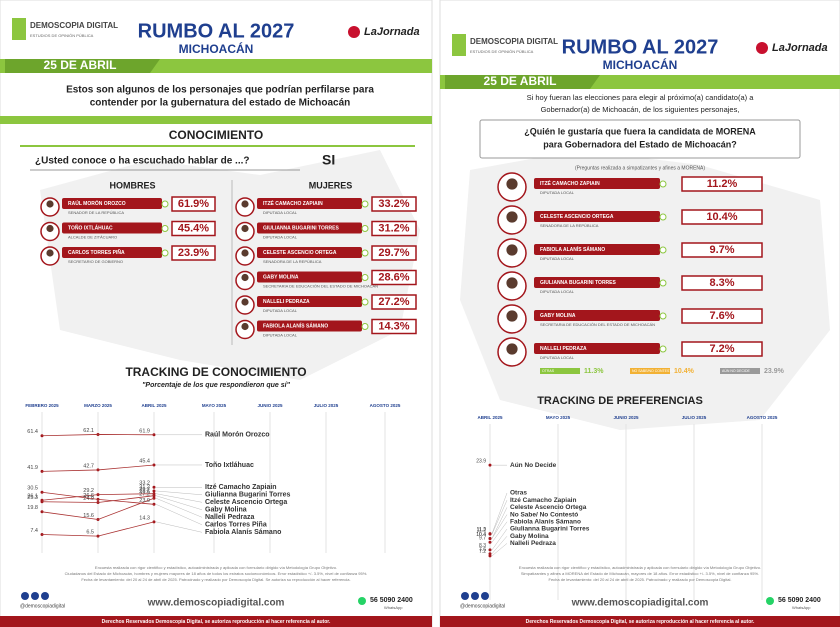 The width and height of the screenshot is (840, 627). What do you see at coordinates (216, 120) in the screenshot?
I see `section-bar` at bounding box center [216, 120].